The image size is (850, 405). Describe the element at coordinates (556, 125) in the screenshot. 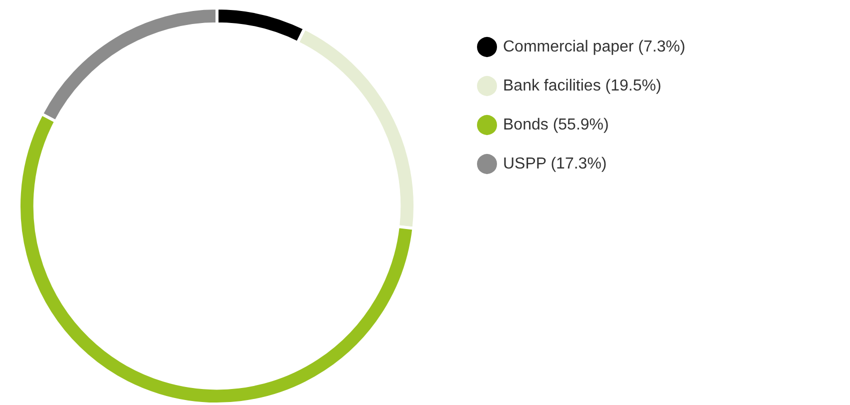

I see `legend-label: Bonds (55.9%)` at that location.